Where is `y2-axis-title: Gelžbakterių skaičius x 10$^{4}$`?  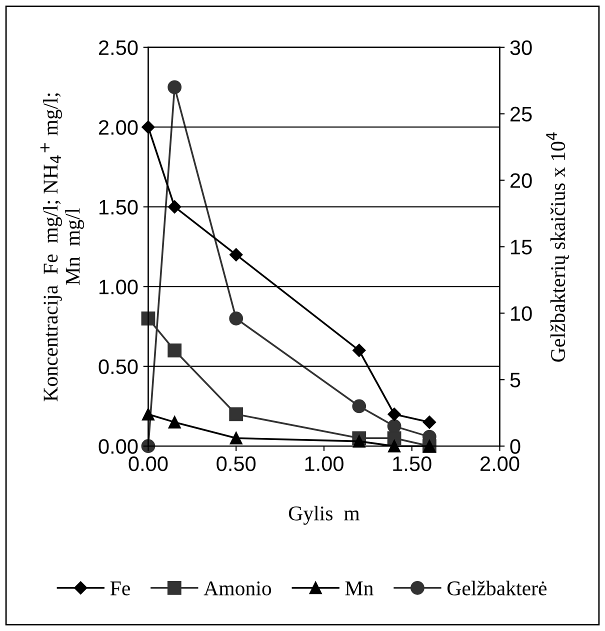
y2-axis-title: Gelžbakterių skaičius x 10$^{4}$ is located at coordinates (557, 247).